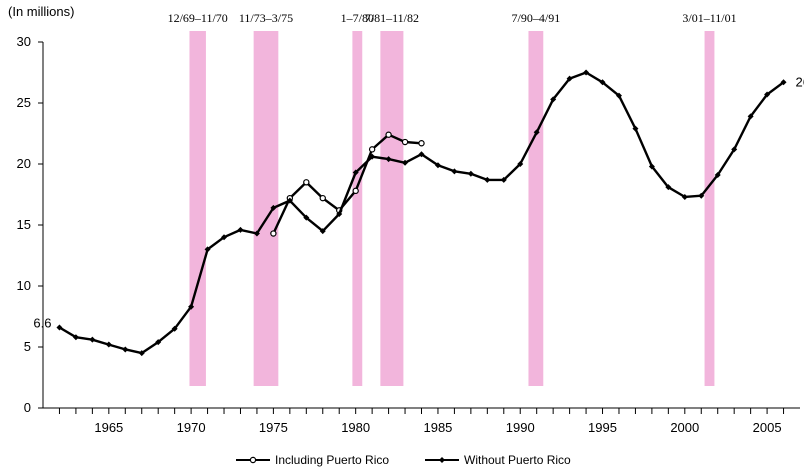  Describe the element at coordinates (27, 346) in the screenshot. I see `y-tick-label: 5` at that location.